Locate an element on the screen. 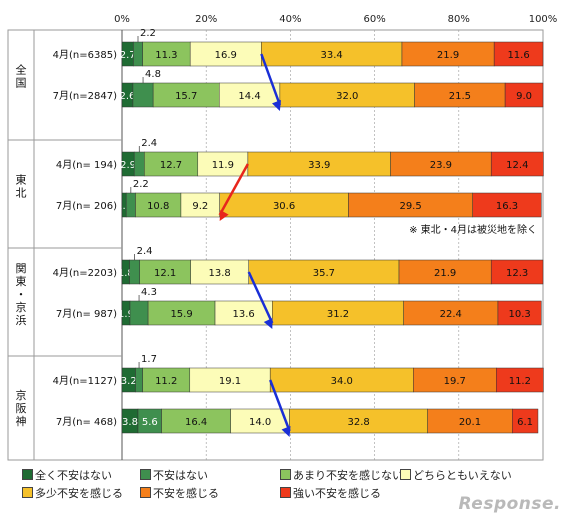 The width and height of the screenshot is (583, 521). data-label: 20.1 is located at coordinates (470, 422).